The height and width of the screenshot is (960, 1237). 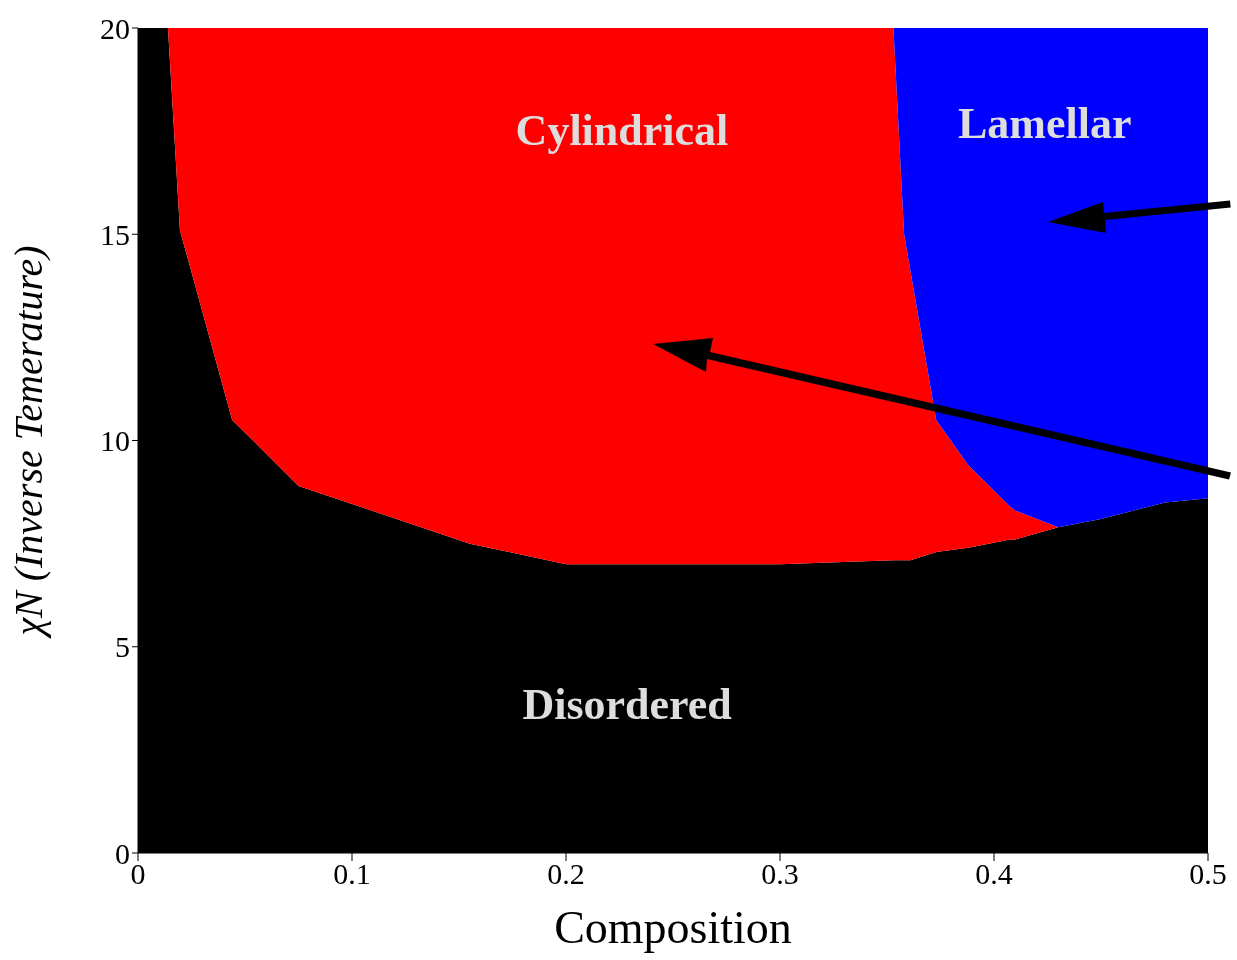 I want to click on x-tick-label: 0.5, so click(x=1208, y=874).